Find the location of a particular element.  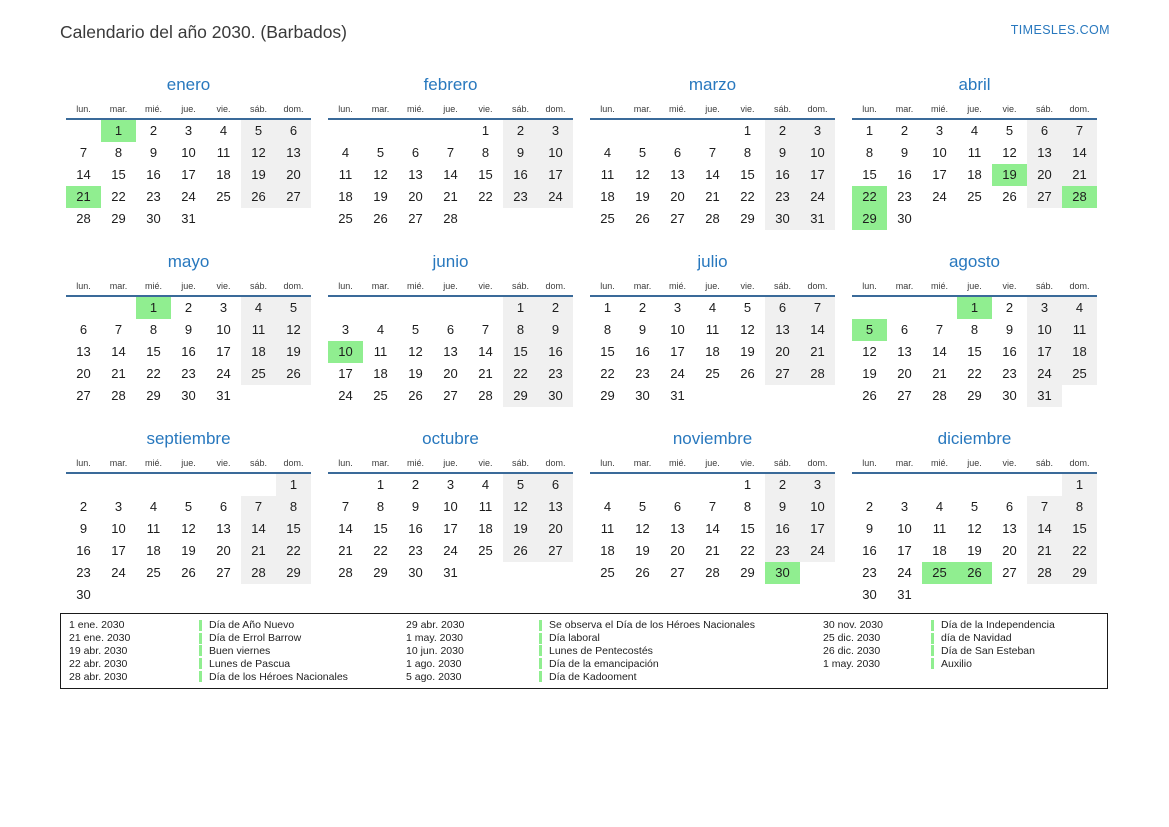

holiday-date: 5 ago. 2030 is located at coordinates (434, 676).